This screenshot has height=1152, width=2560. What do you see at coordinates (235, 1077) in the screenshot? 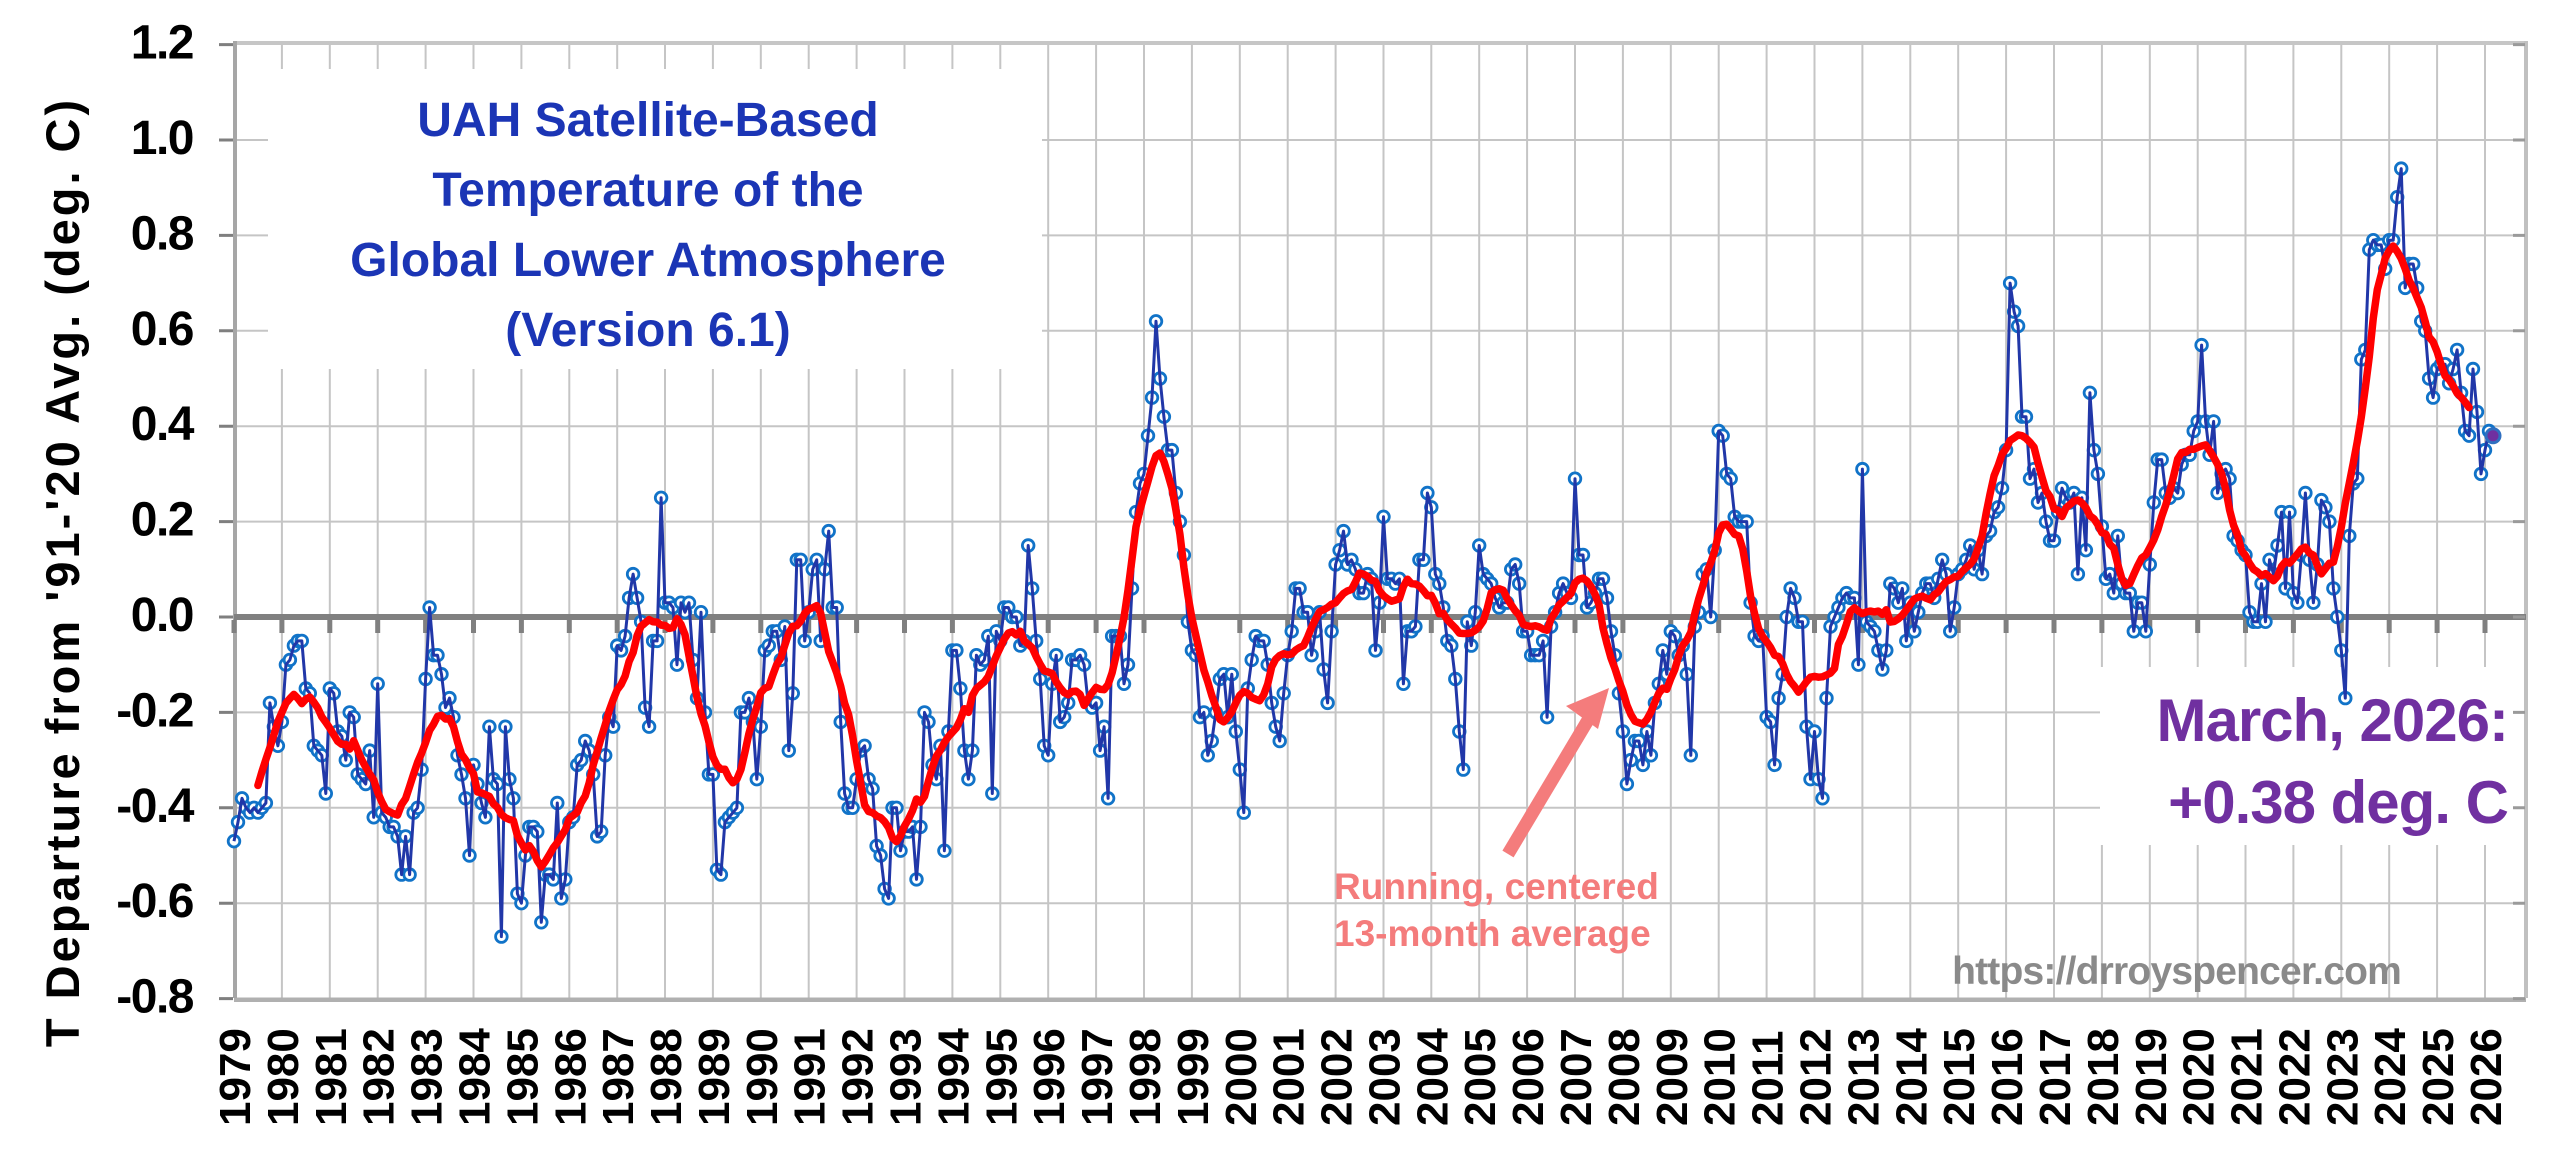
I see `svg-text: 1979` at bounding box center [235, 1077].